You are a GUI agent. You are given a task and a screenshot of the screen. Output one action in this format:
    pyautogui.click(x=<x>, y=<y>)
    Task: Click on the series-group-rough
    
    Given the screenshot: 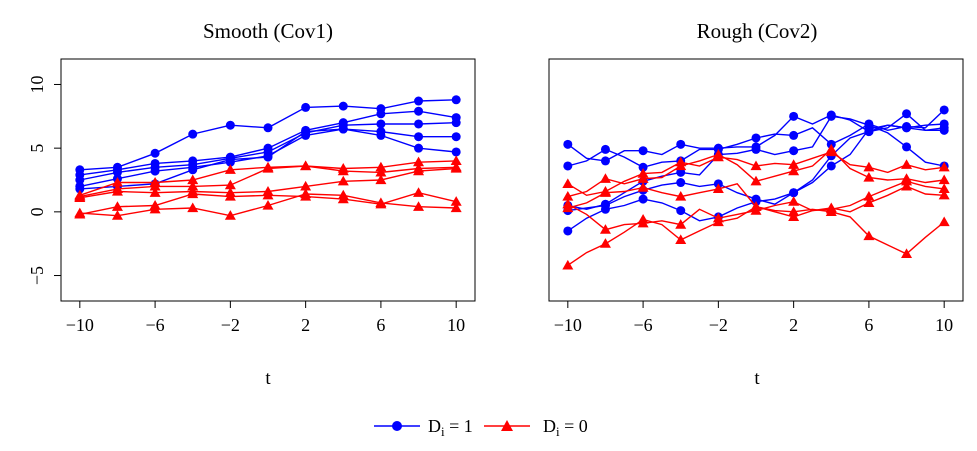 What is the action you would take?
    pyautogui.click(x=756, y=187)
    